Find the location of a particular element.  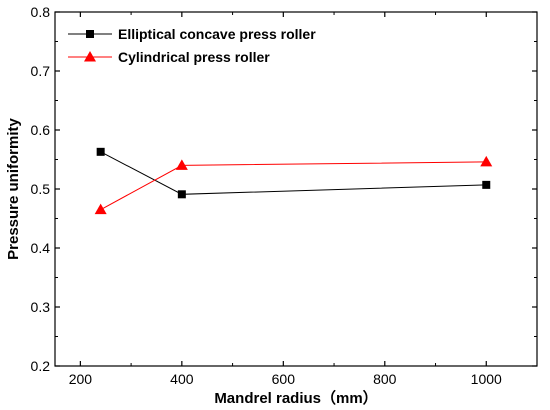

series-1-line is located at coordinates (293, 186).